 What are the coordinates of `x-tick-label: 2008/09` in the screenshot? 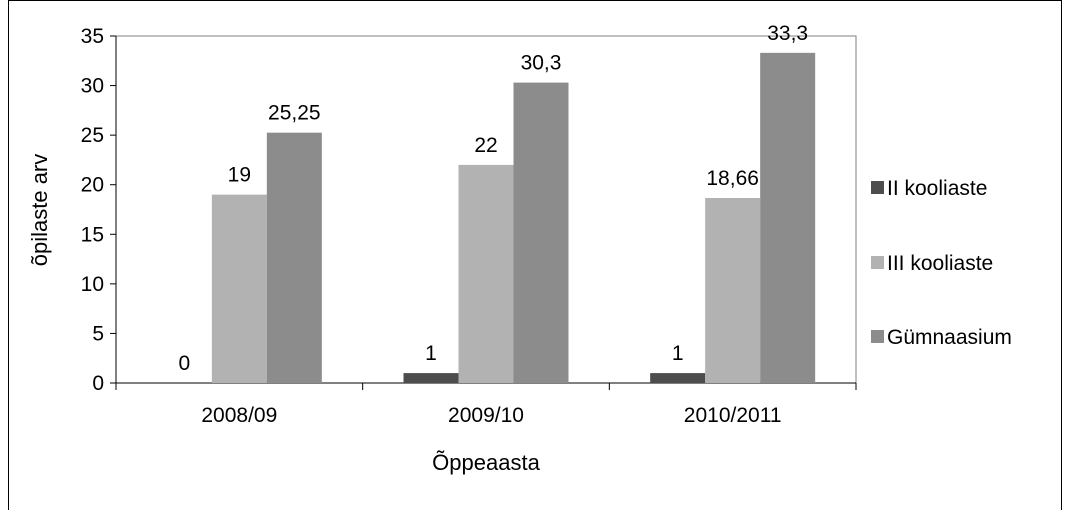 It's located at (239, 415).